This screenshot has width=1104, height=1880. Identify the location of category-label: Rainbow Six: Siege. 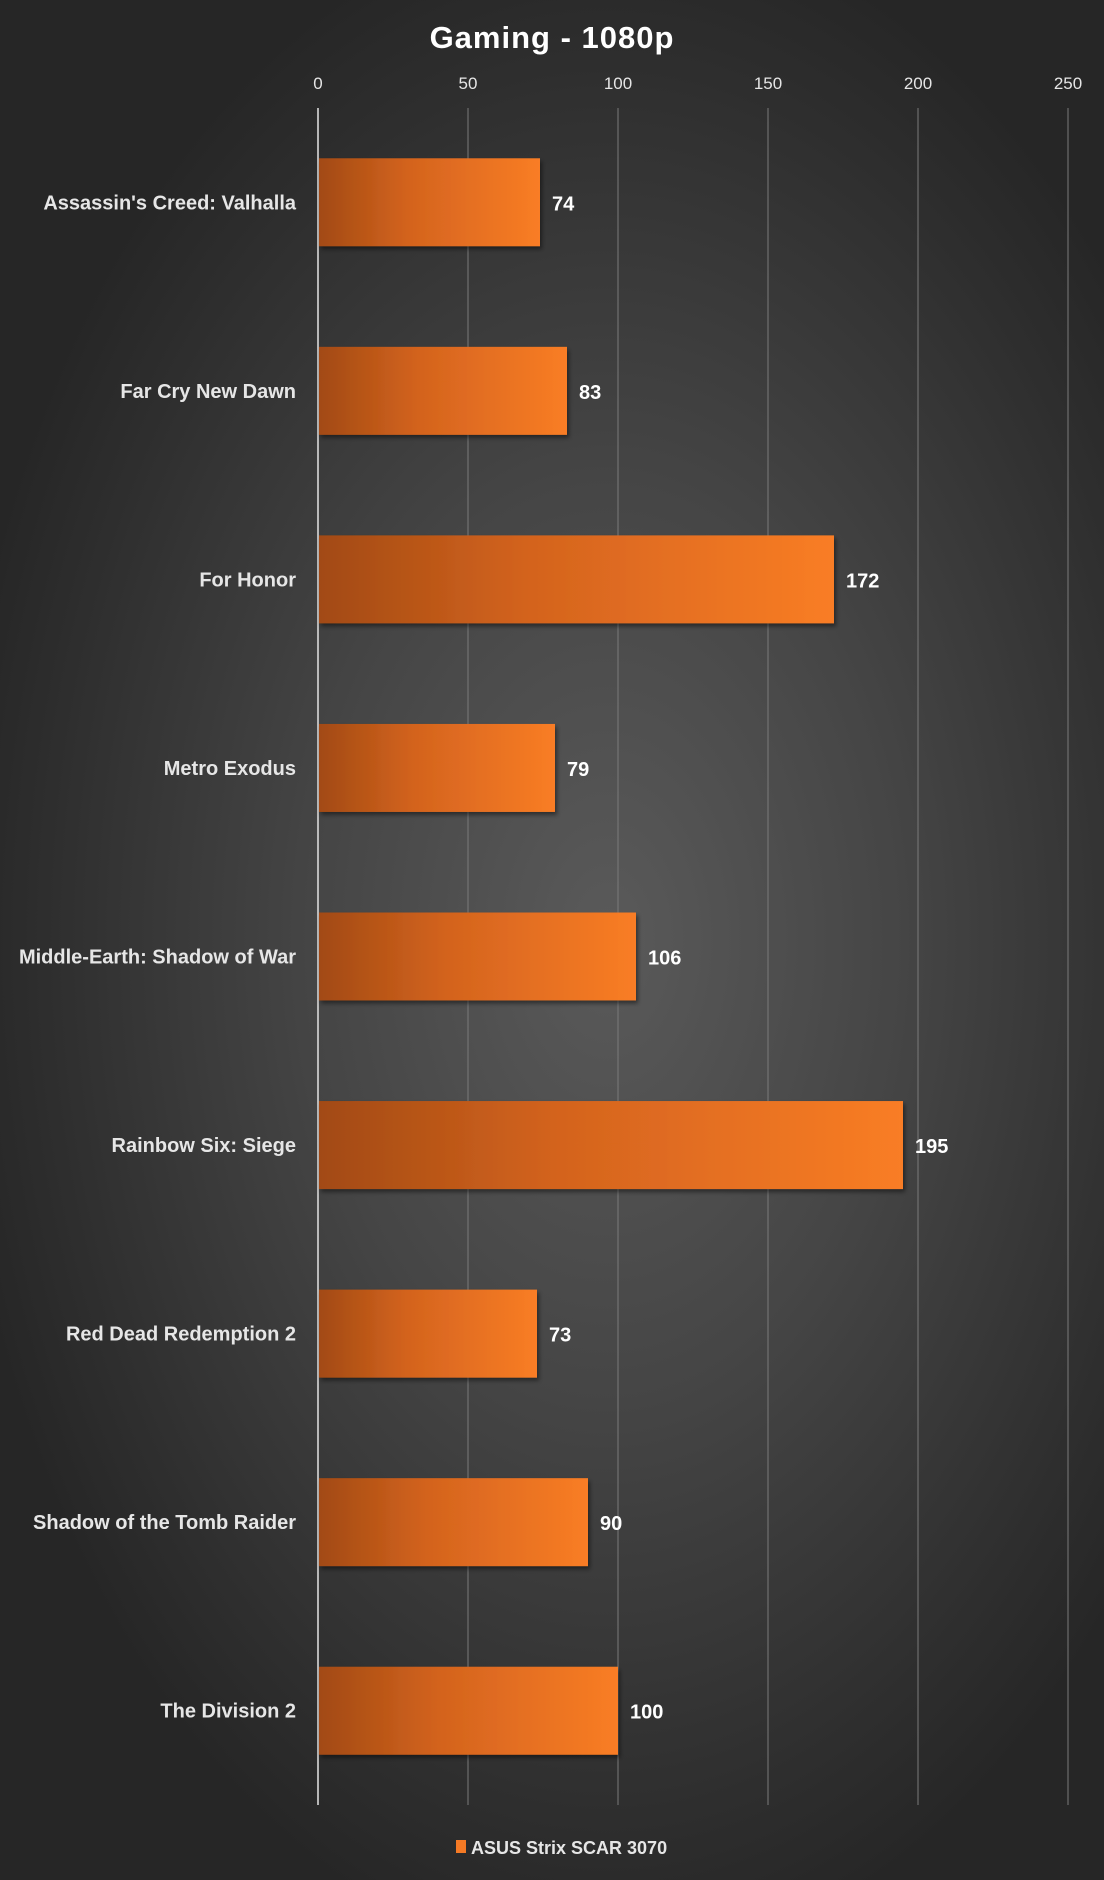
(204, 1146).